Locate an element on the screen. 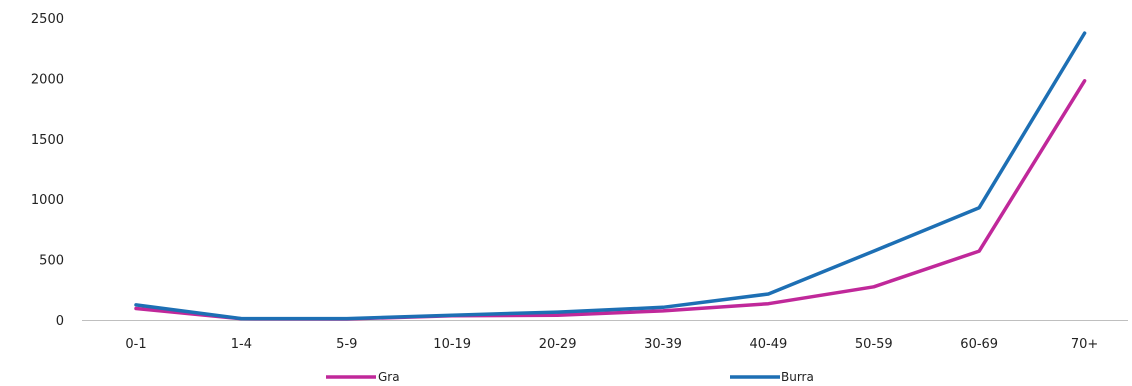 This screenshot has width=1132, height=386. legend-label: Burra is located at coordinates (797, 377).